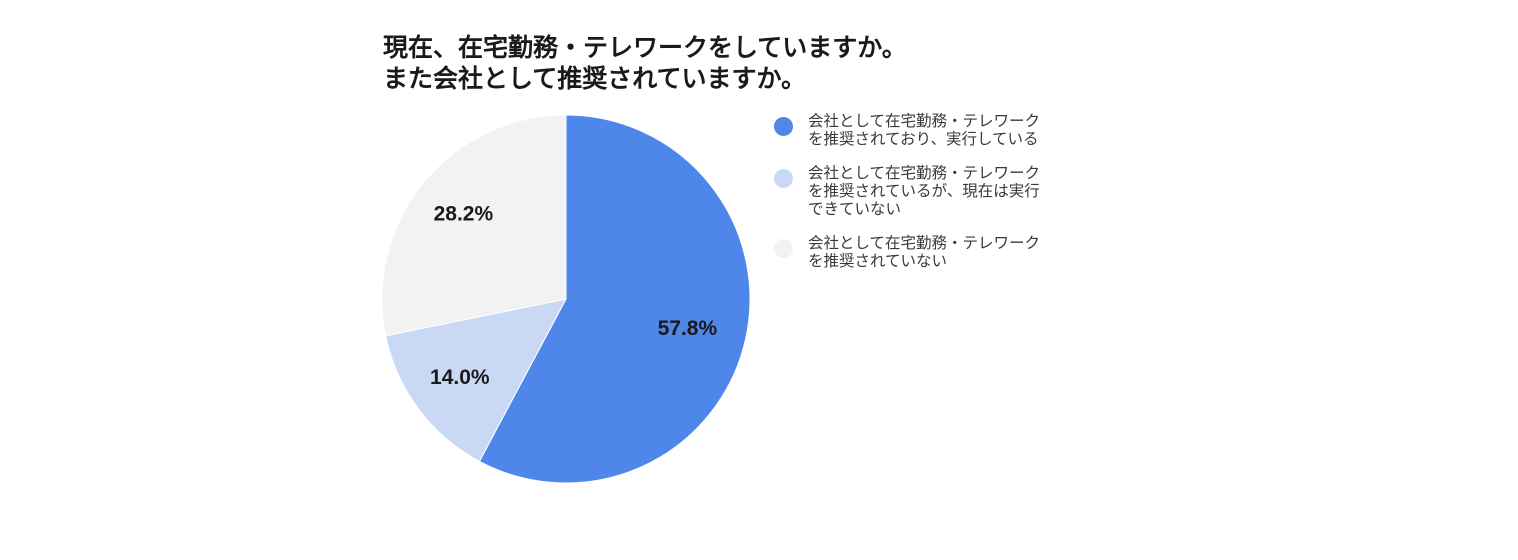 The width and height of the screenshot is (1518, 560). What do you see at coordinates (924, 191) in the screenshot?
I see `legend-label-line: を推奨されているが、現在は実行` at bounding box center [924, 191].